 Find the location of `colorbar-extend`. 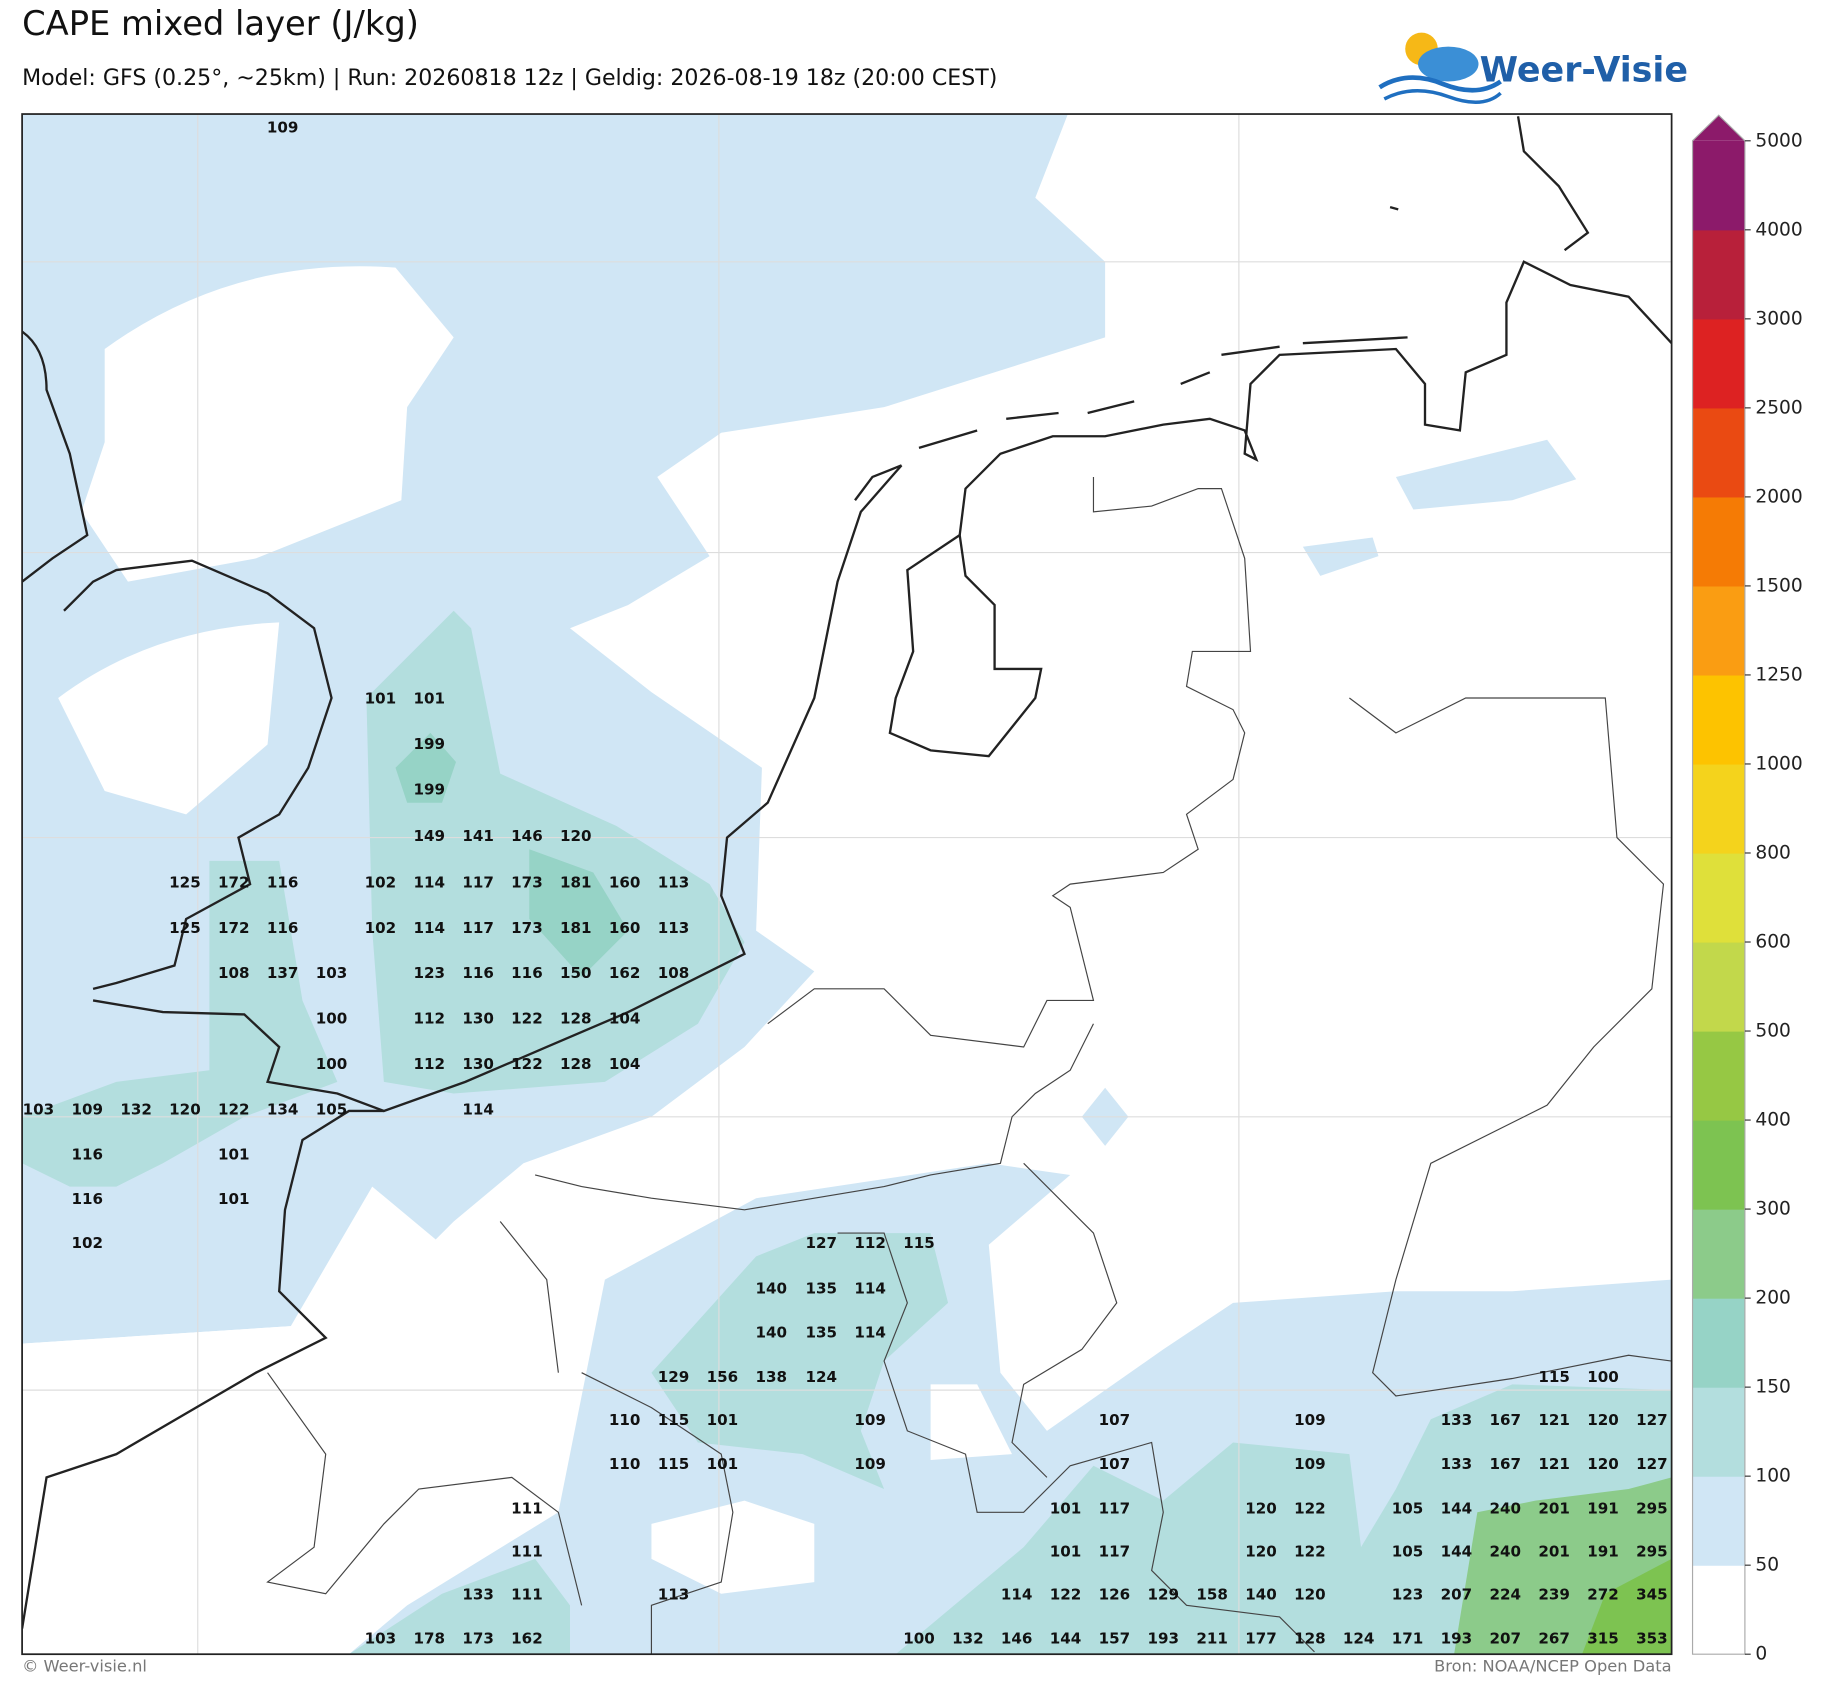

colorbar-extend is located at coordinates (1718, 128).